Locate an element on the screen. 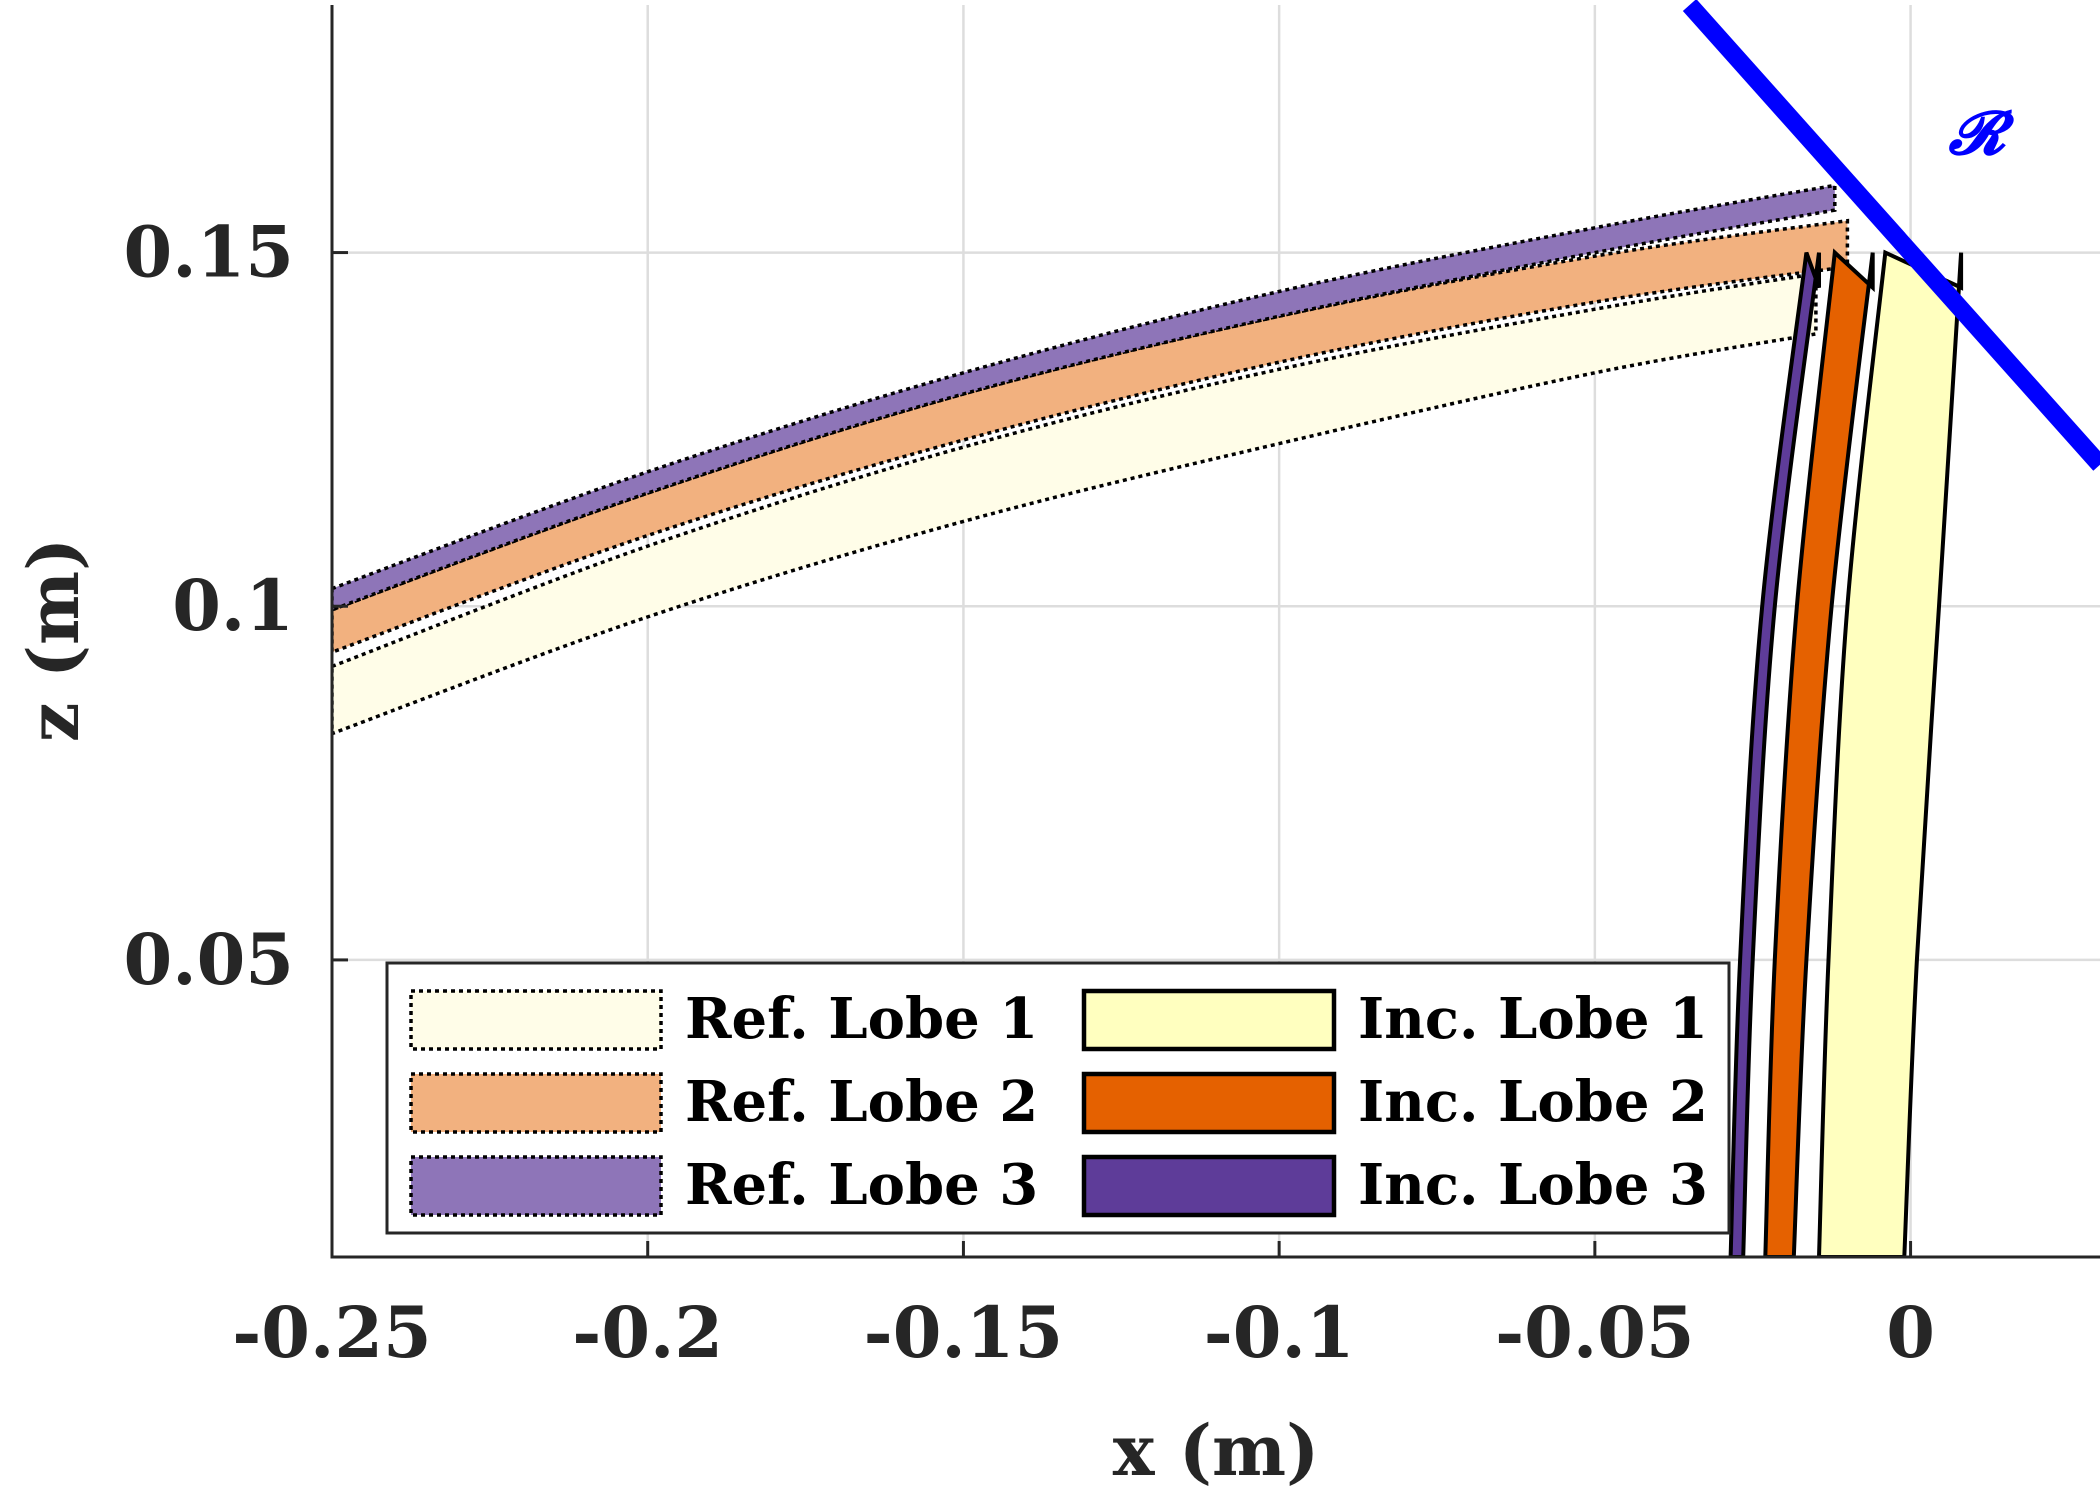  x-tick-label-2: -0.15 is located at coordinates (964, 1332).